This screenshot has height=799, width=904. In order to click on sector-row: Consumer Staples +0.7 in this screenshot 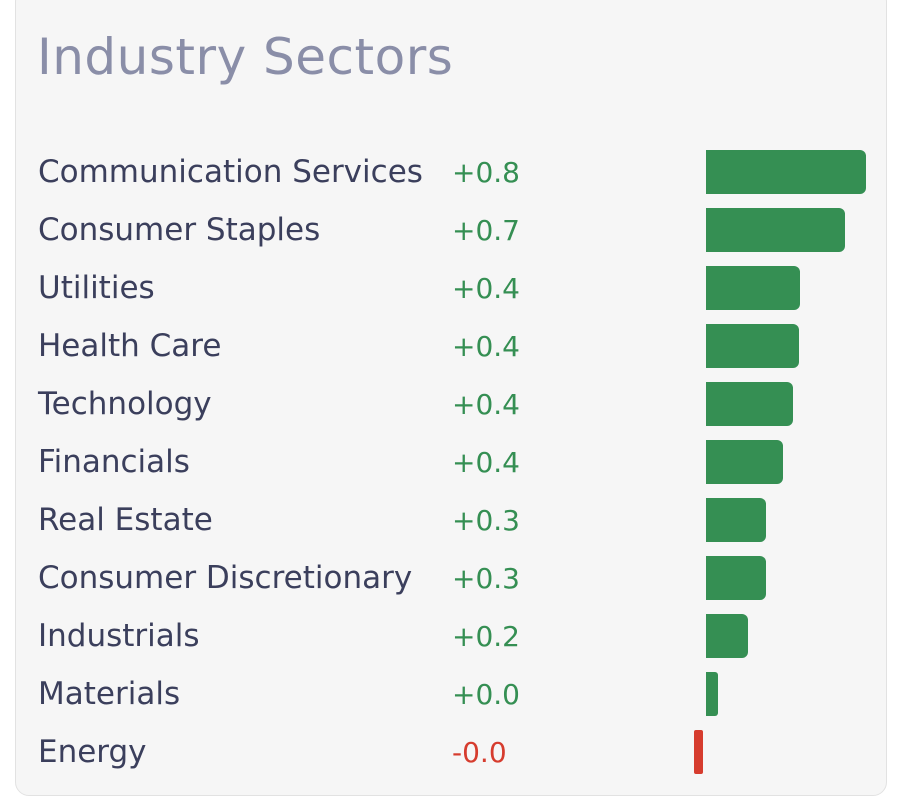, I will do `click(452, 237)`.